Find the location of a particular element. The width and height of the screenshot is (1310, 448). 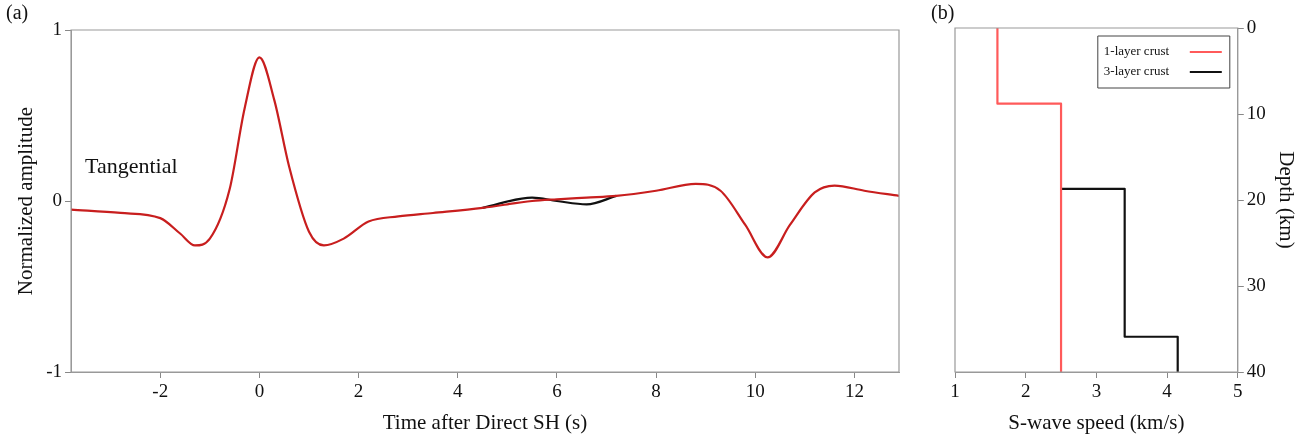

y2-tick-label: 0 is located at coordinates (1251, 26).